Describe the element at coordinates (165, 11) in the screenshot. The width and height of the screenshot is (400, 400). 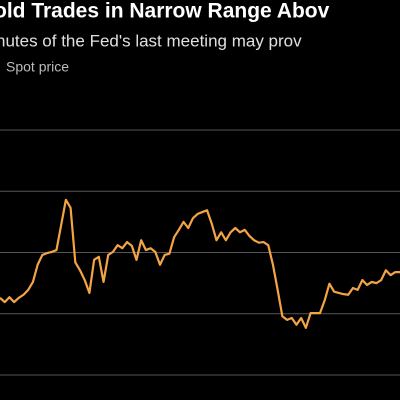
I see `chart-title: old Trades in Narrow Range Abov` at that location.